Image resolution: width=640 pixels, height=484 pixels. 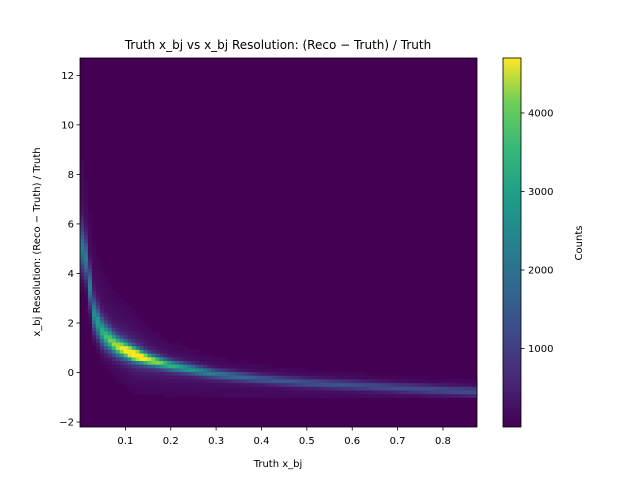 What do you see at coordinates (71, 274) in the screenshot?
I see `tick-label: 4` at bounding box center [71, 274].